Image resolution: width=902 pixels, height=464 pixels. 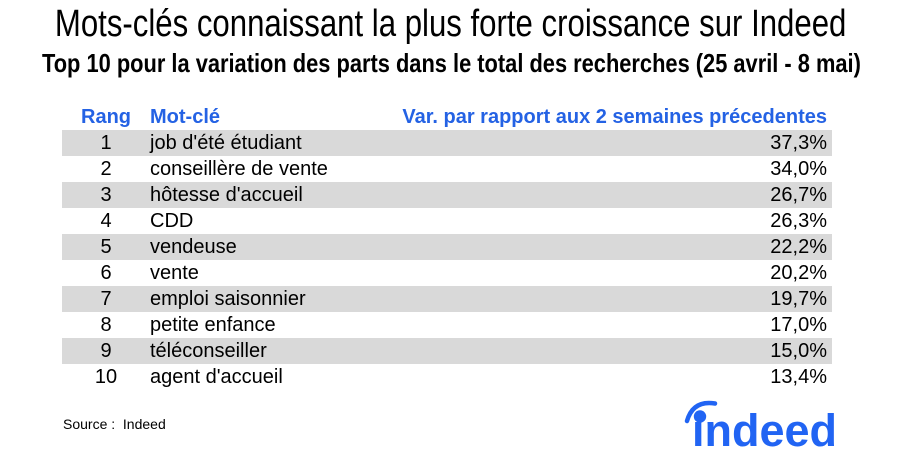 What do you see at coordinates (798, 246) in the screenshot?
I see `variation-cell: 22,2%` at bounding box center [798, 246].